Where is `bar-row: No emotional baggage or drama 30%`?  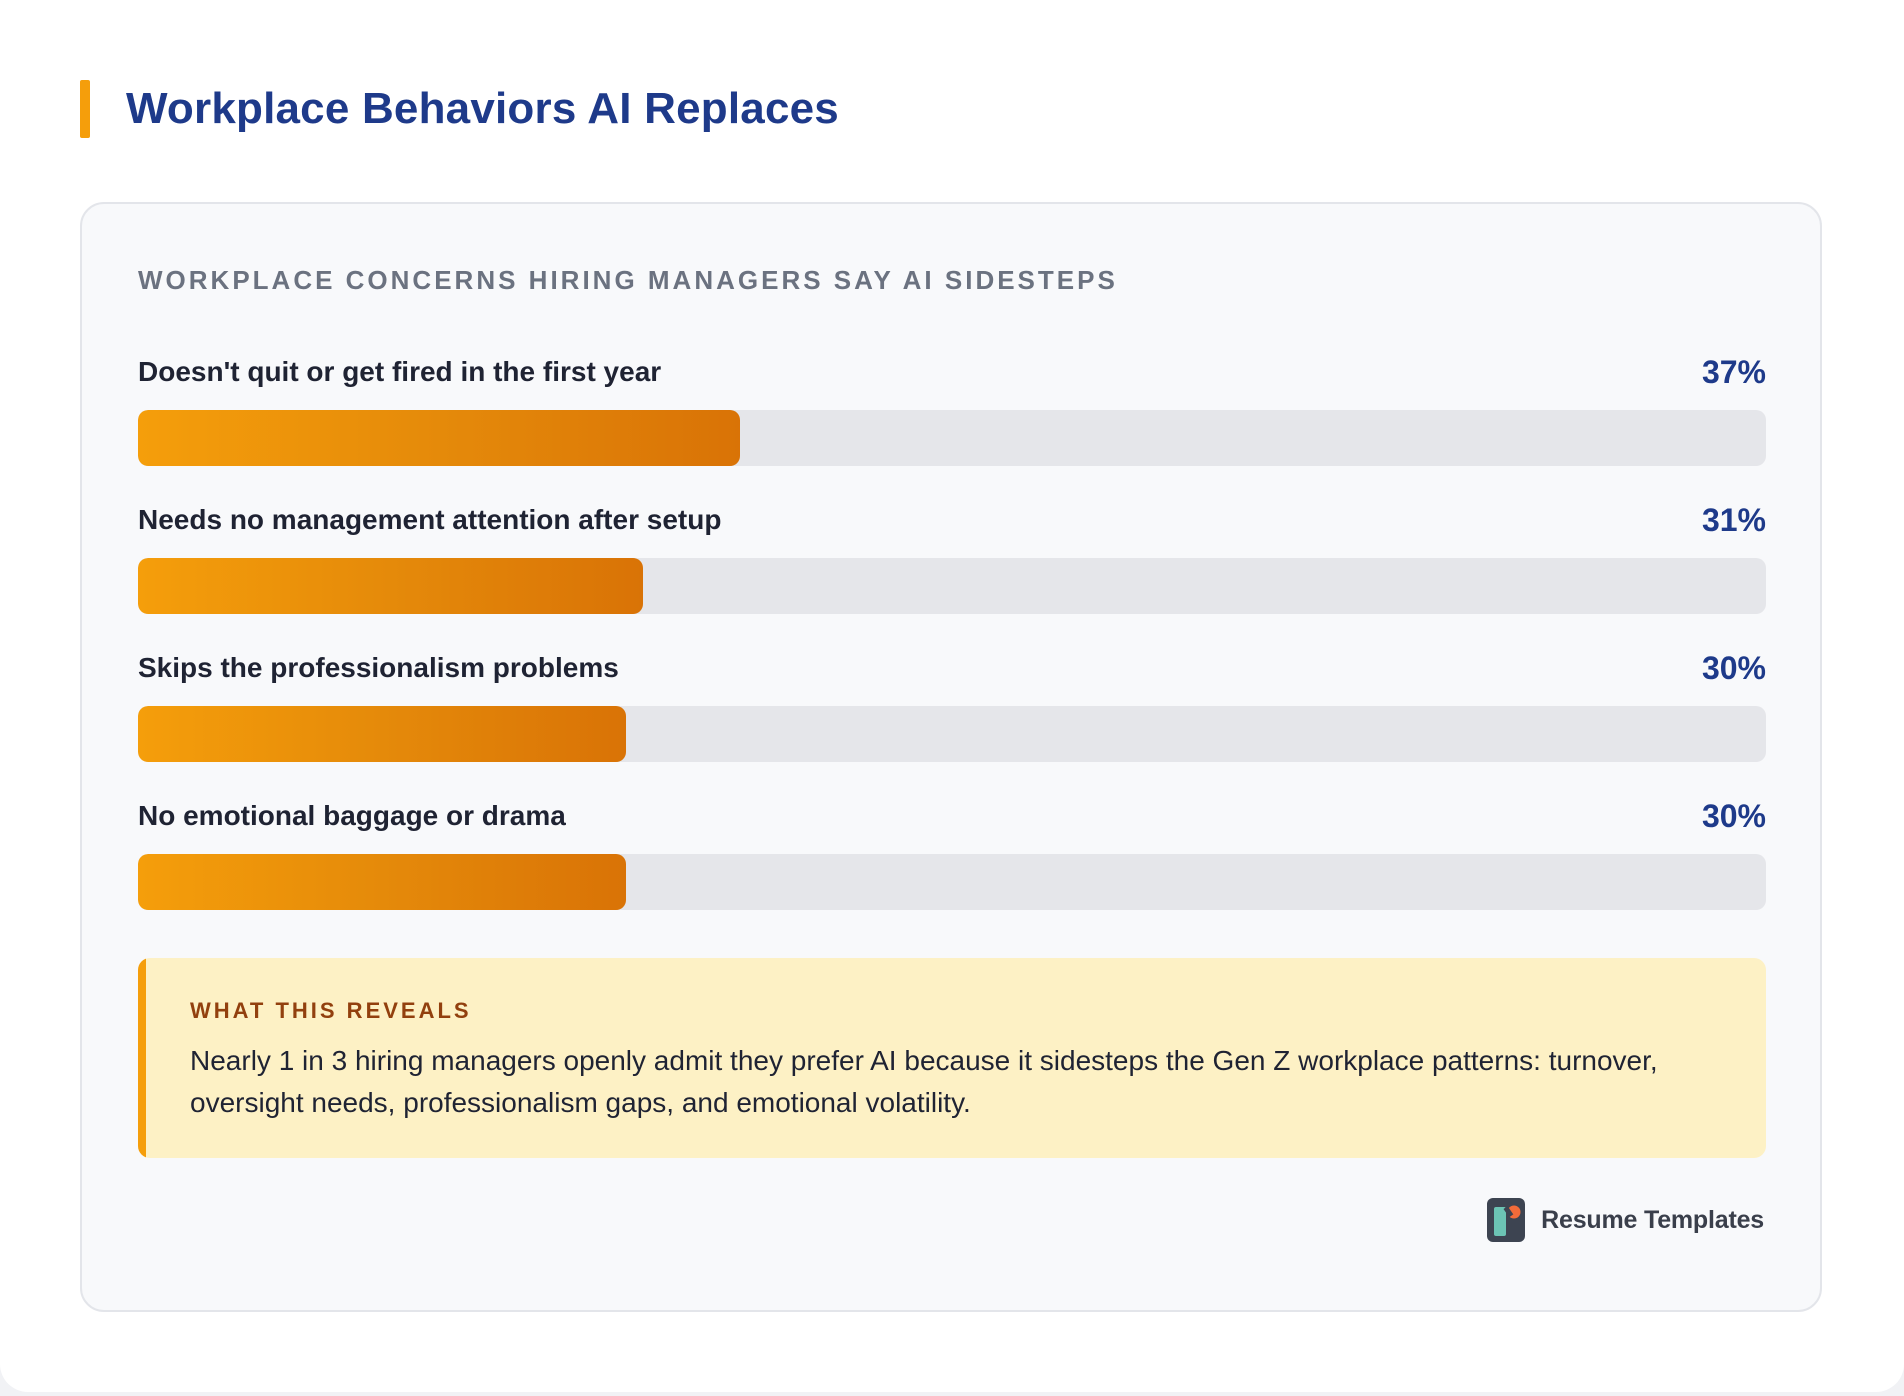
bar-row: No emotional baggage or drama 30% is located at coordinates (952, 872).